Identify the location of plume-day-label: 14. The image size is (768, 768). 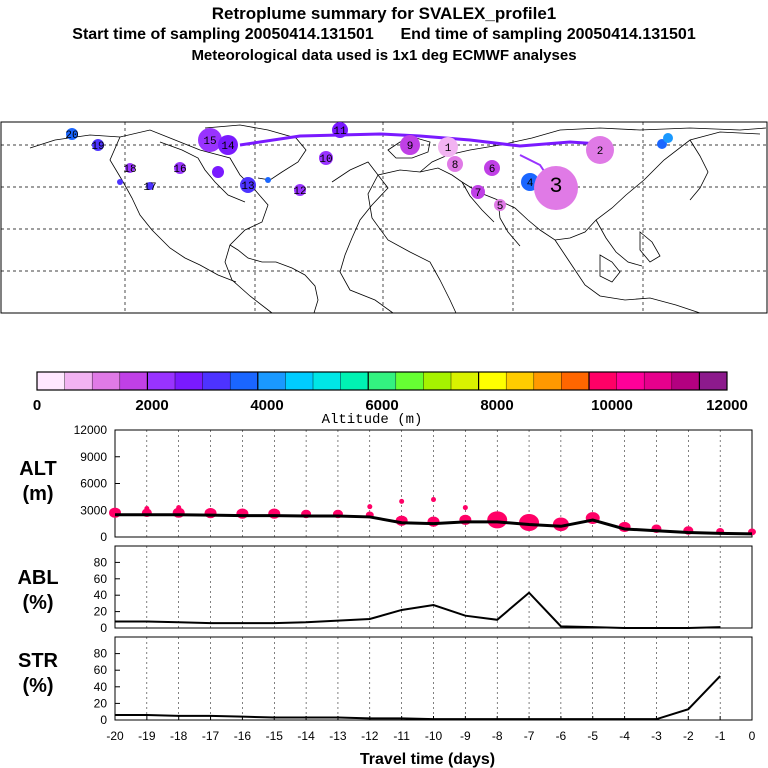
(228, 147).